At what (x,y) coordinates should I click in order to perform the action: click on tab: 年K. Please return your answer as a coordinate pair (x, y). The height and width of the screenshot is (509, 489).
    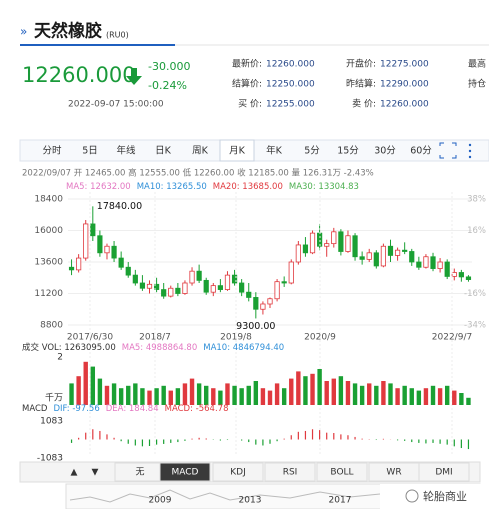
    Looking at the image, I should click on (274, 151).